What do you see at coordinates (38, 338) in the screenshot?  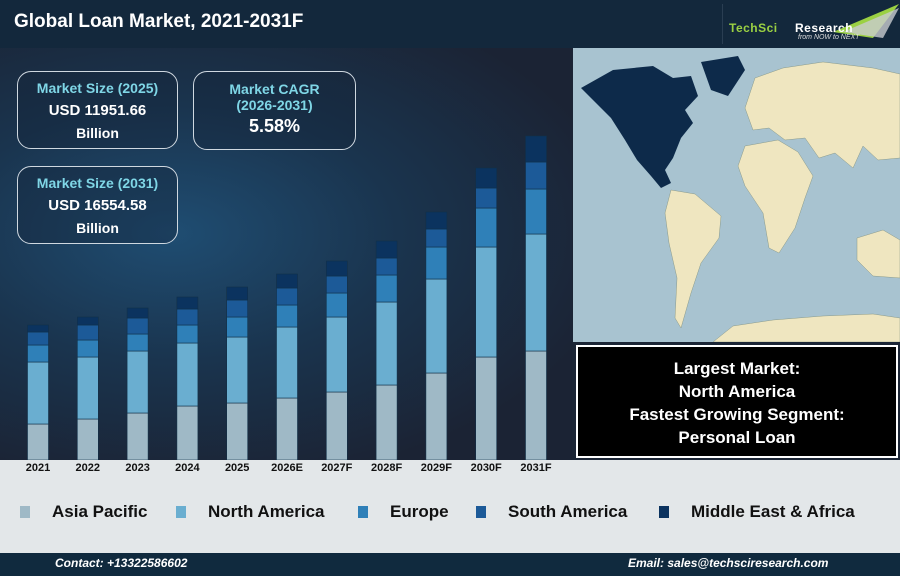 I see `bar-segment-south-america-2021` at bounding box center [38, 338].